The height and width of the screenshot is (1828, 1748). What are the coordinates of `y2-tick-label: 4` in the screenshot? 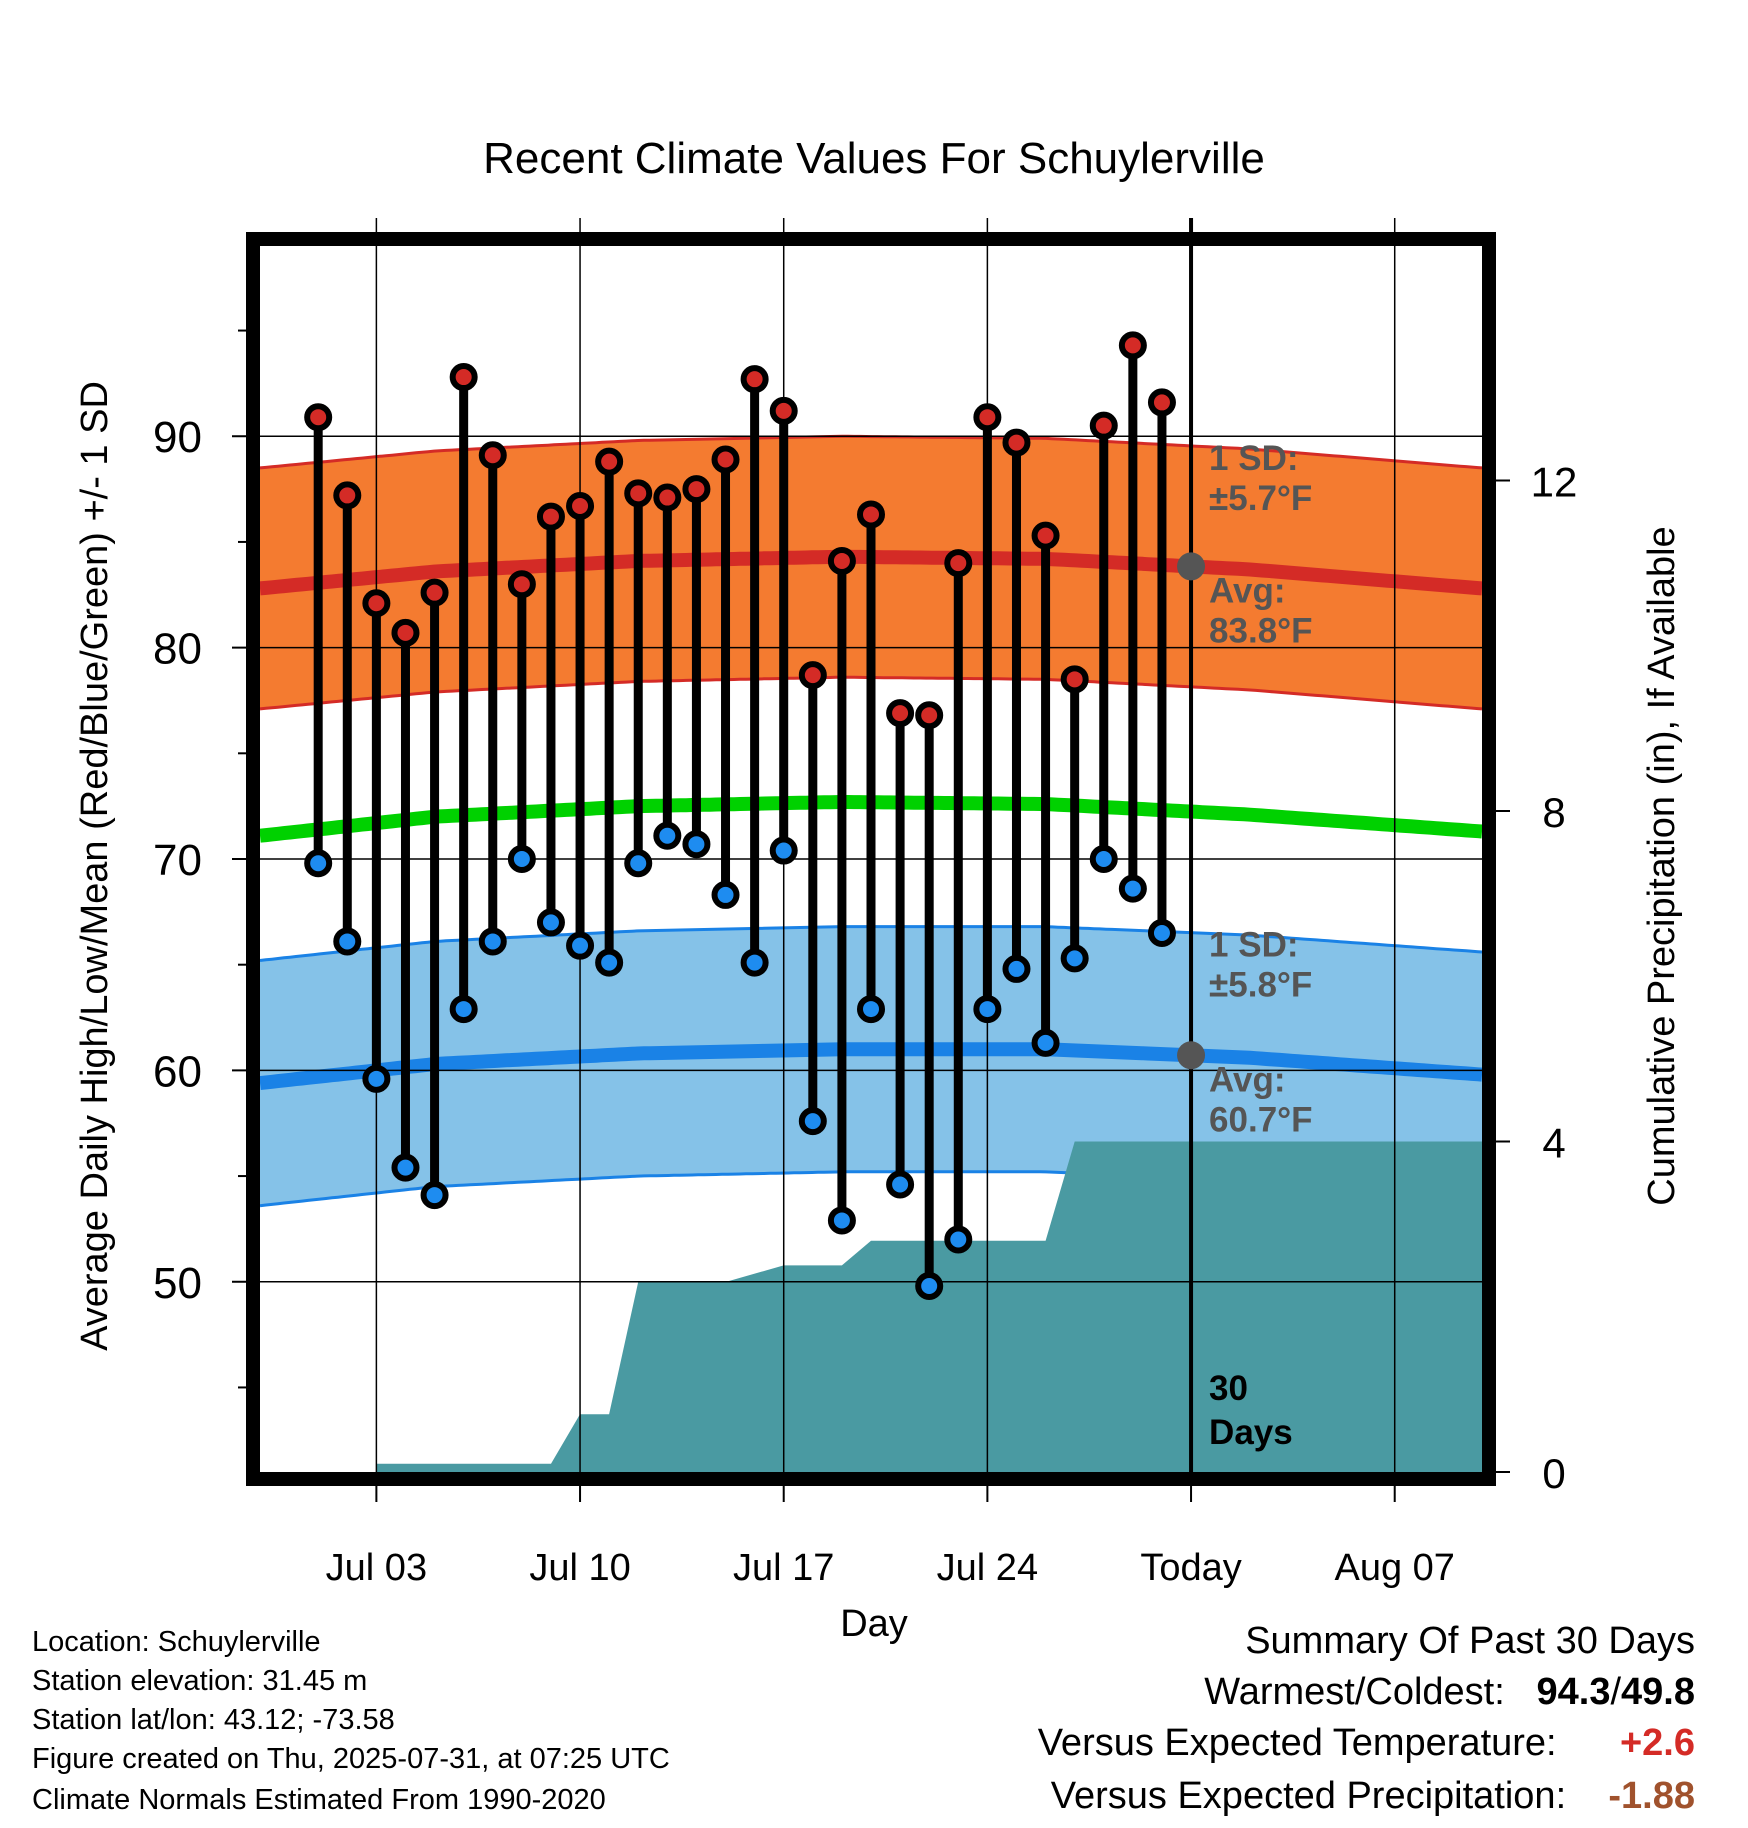 It's located at (1553, 1143).